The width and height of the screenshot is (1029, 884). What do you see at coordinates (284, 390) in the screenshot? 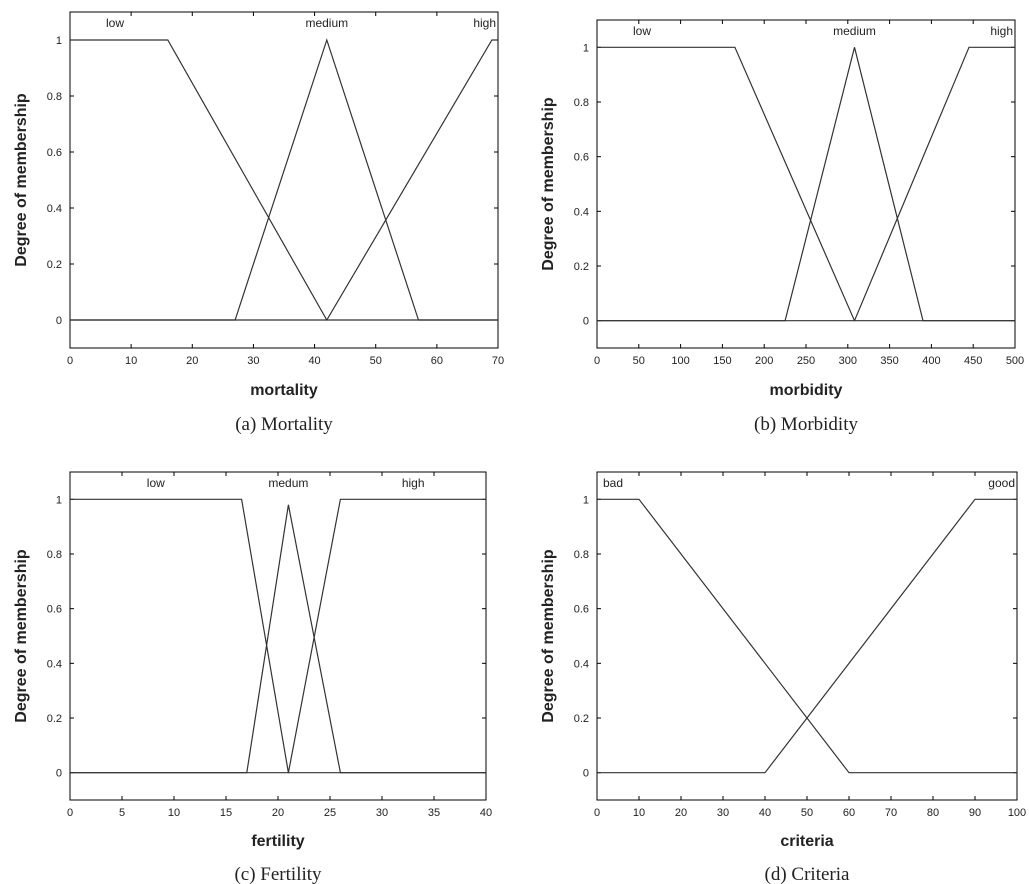
I see `x-axis-title: mortality` at bounding box center [284, 390].